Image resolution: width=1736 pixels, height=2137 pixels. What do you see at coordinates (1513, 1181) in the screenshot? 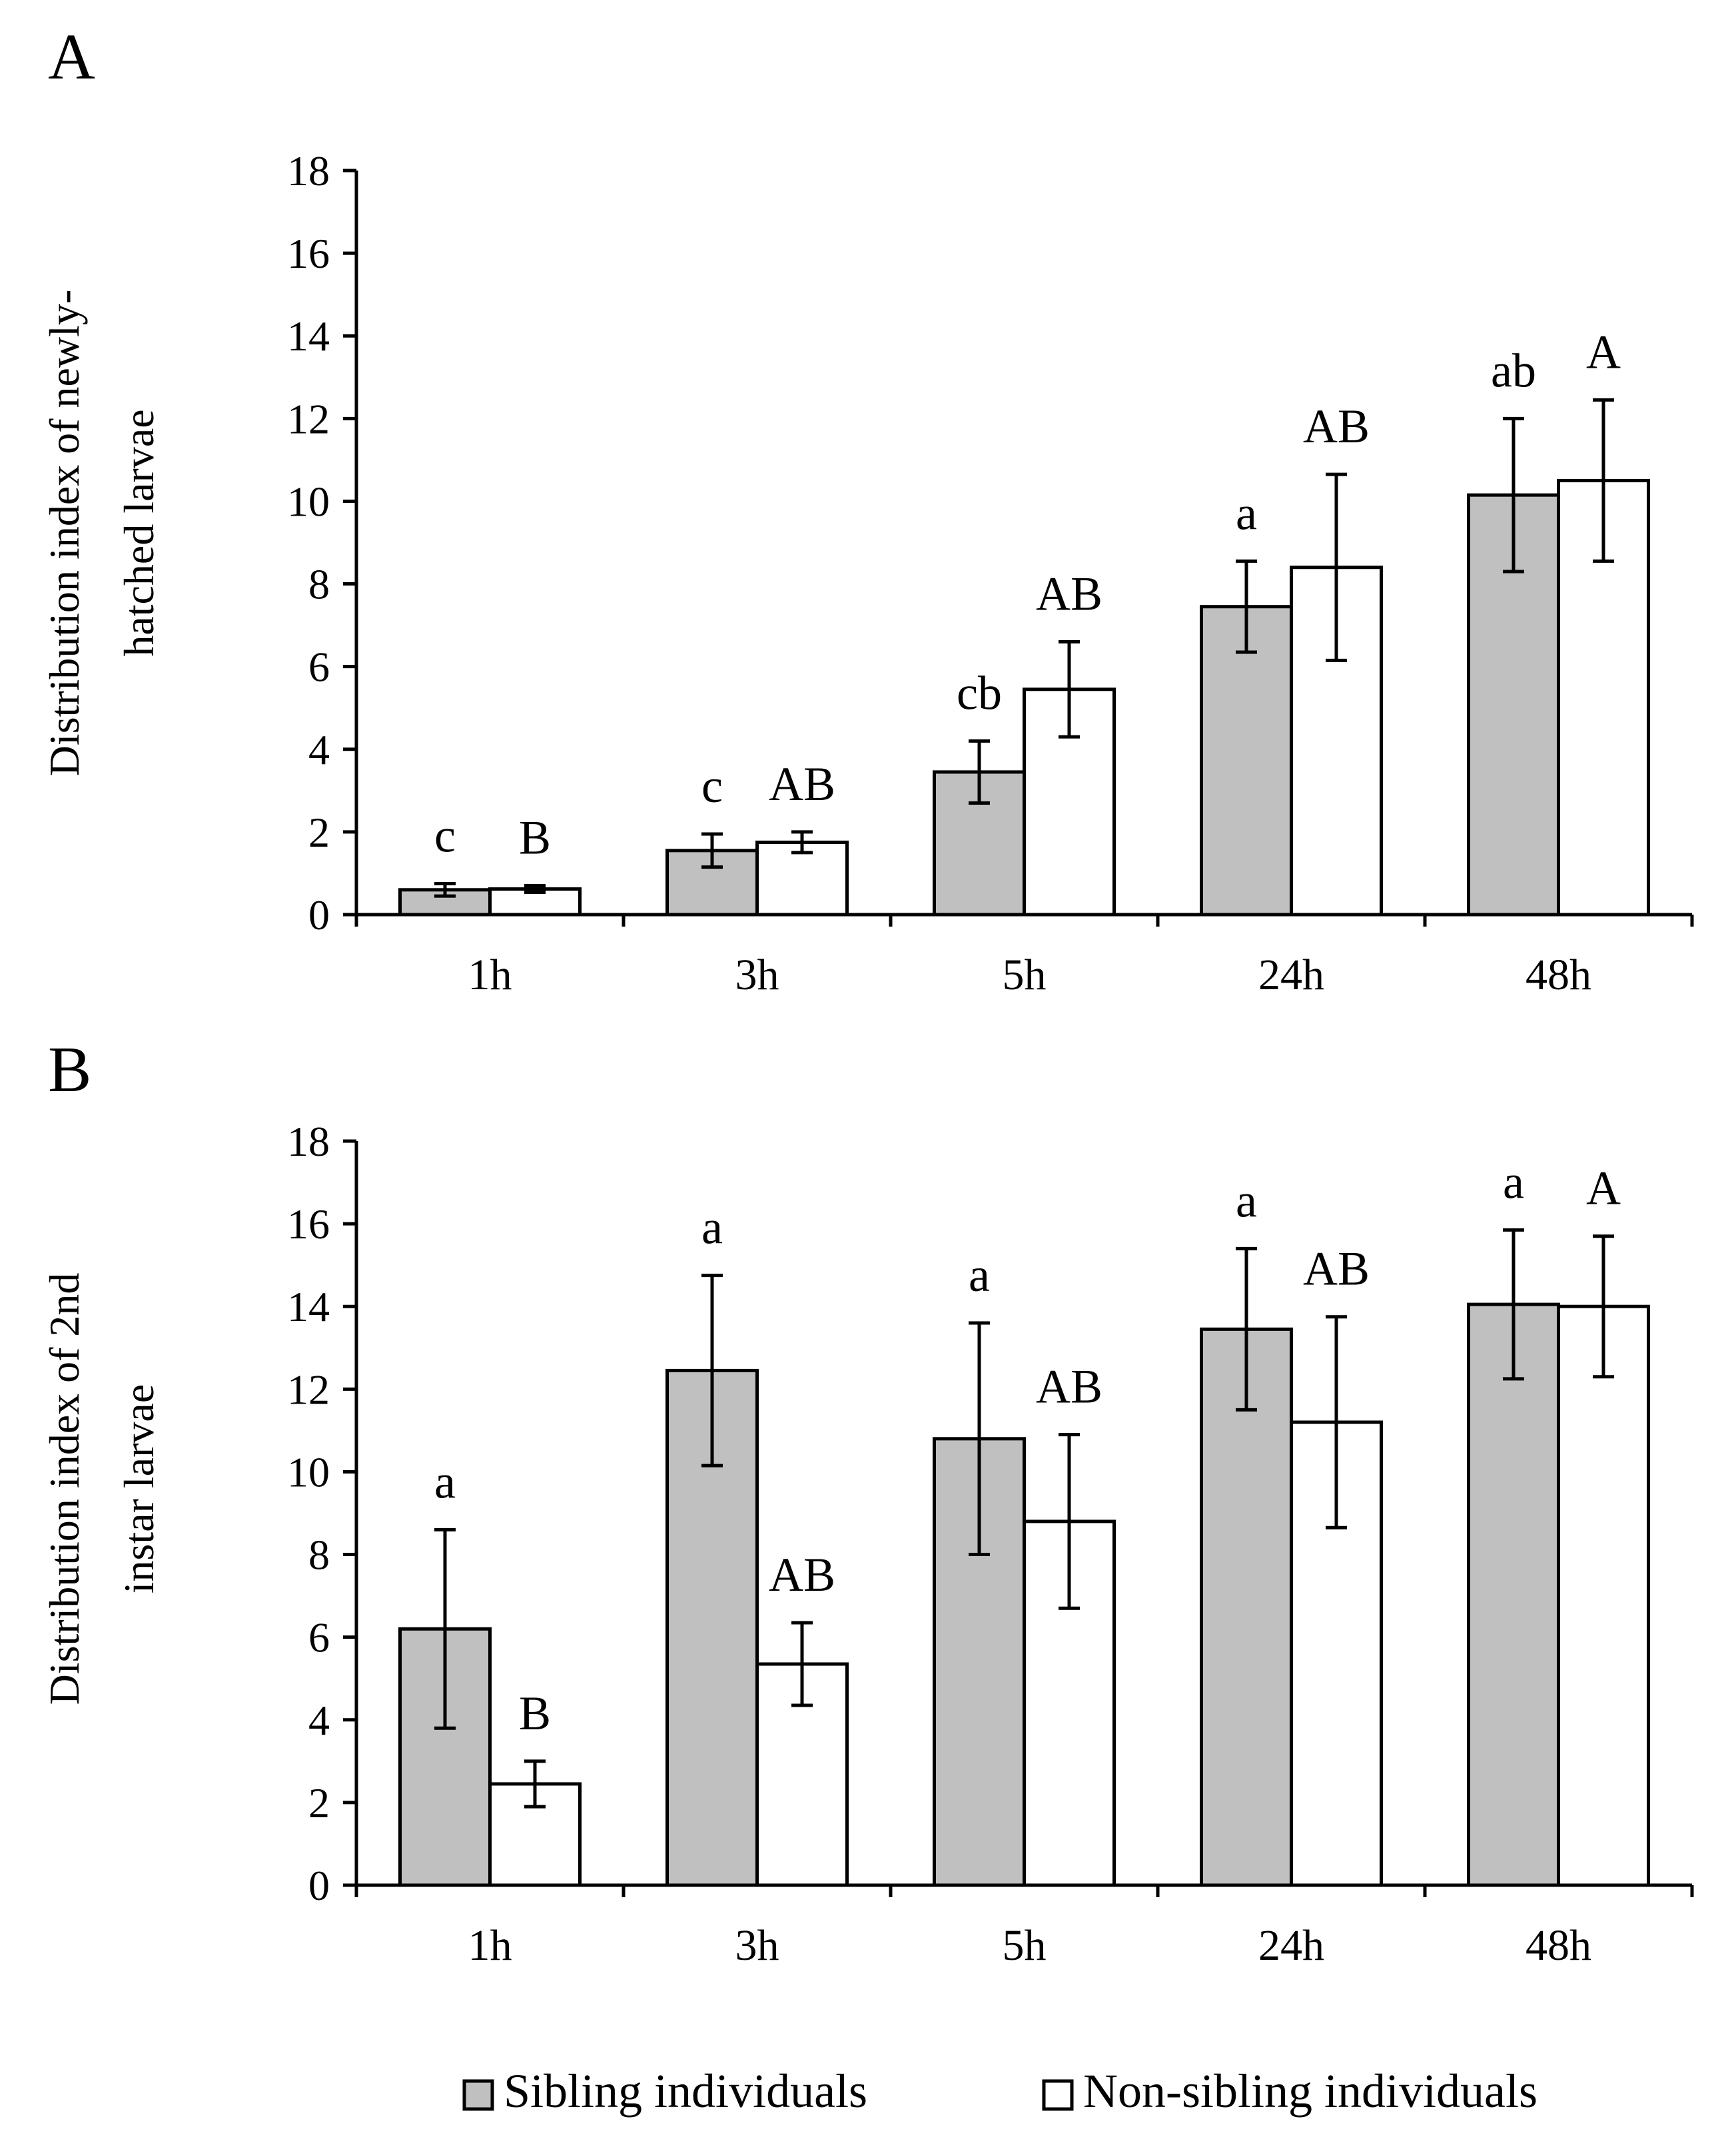
I see `significance-letter-b-sibling-48h: a` at bounding box center [1513, 1181].